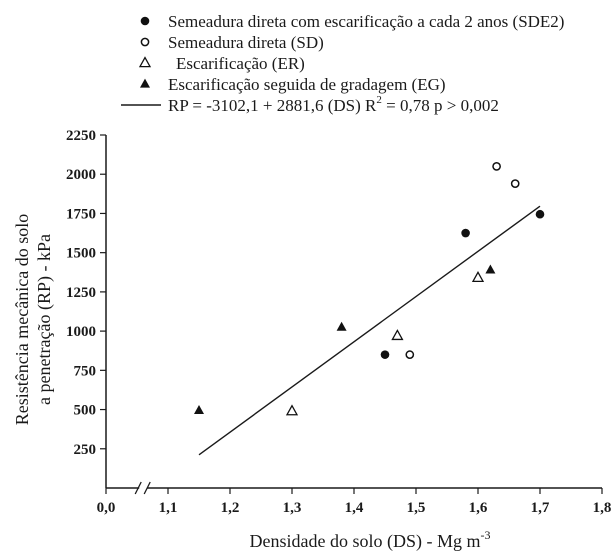 The width and height of the screenshot is (613, 554). I want to click on y-tick-label: 1750, so click(81, 214).